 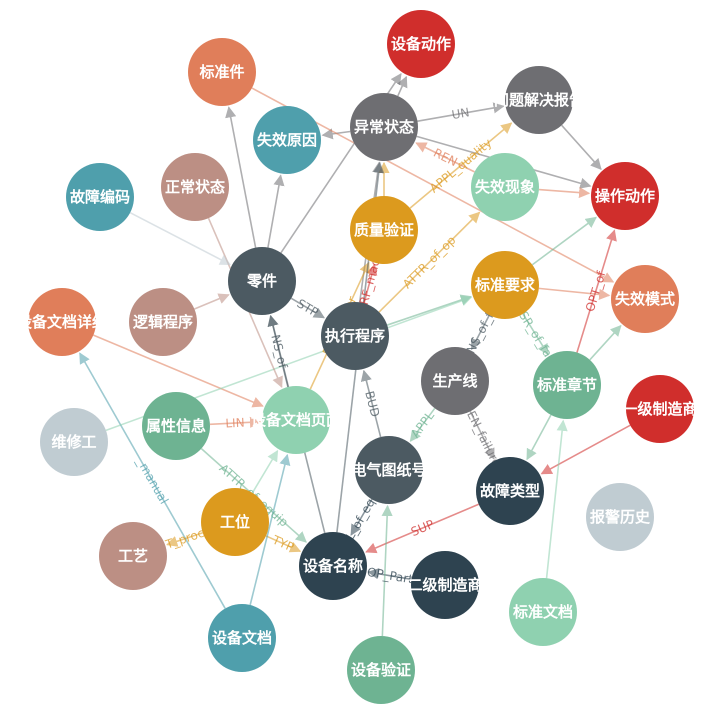 I want to click on edge-label: OPT_of, so click(x=596, y=291).